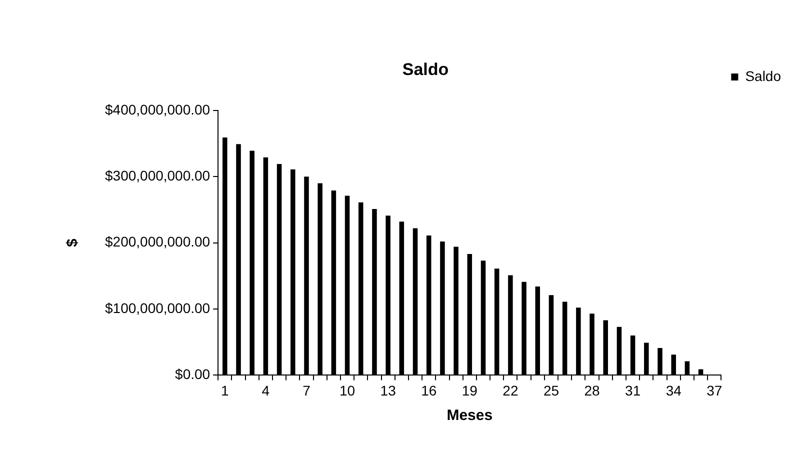 This screenshot has width=791, height=459. I want to click on x-tick-label: 10, so click(347, 390).